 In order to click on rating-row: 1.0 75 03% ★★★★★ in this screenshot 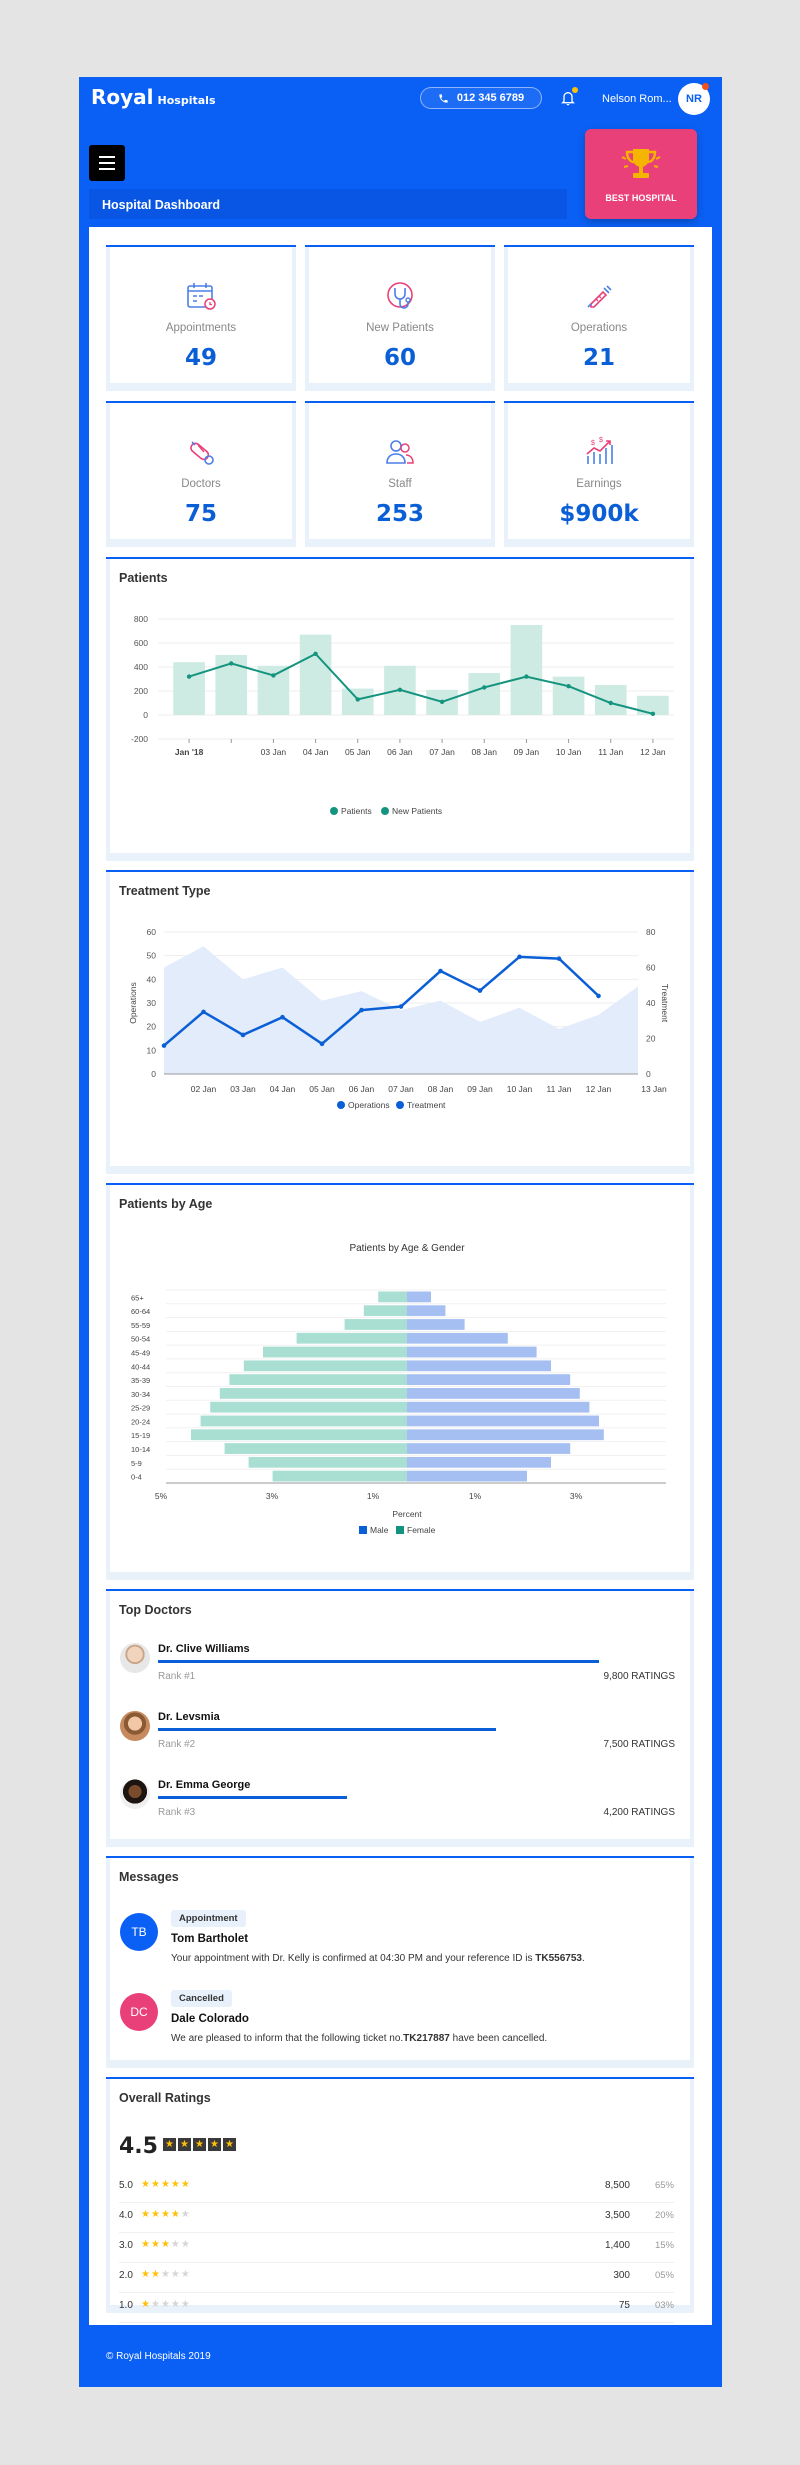, I will do `click(396, 2308)`.